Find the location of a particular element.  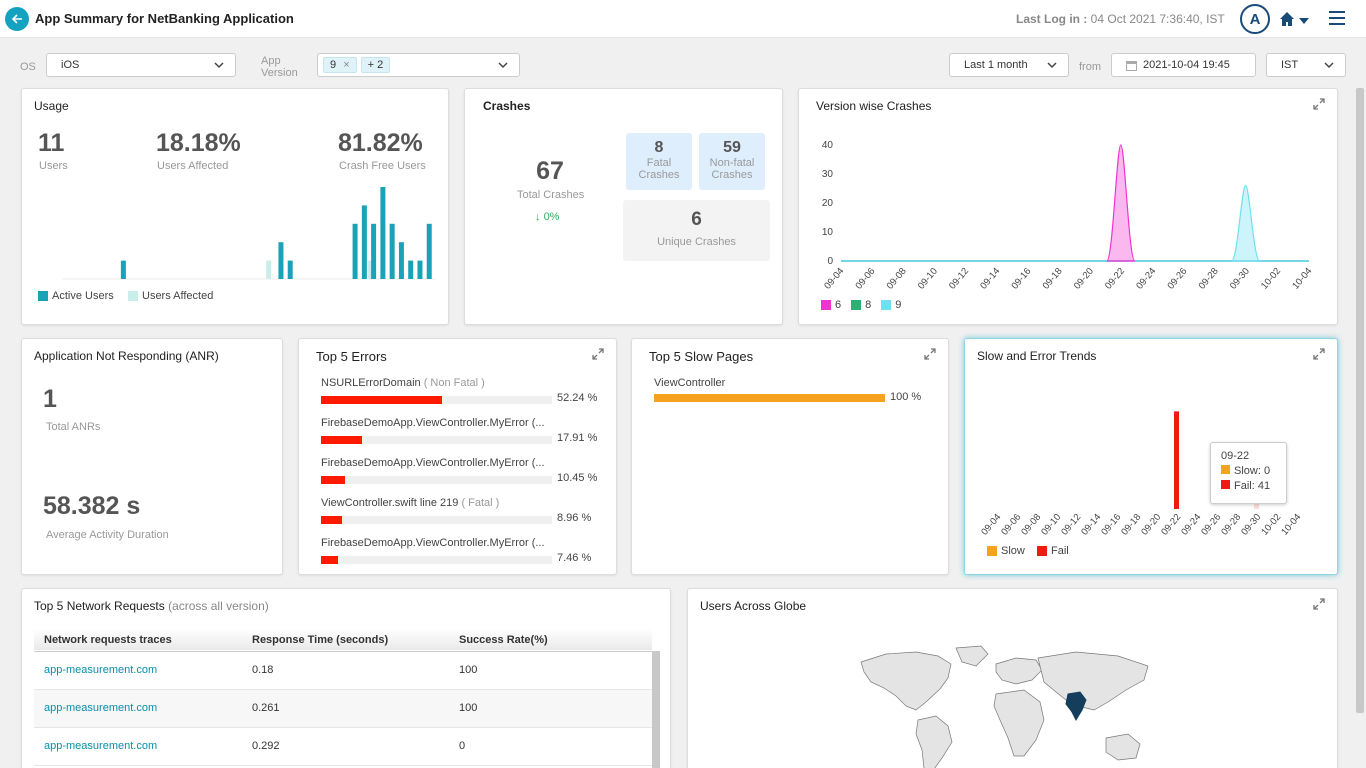

timezone-select: IST is located at coordinates (1306, 65).